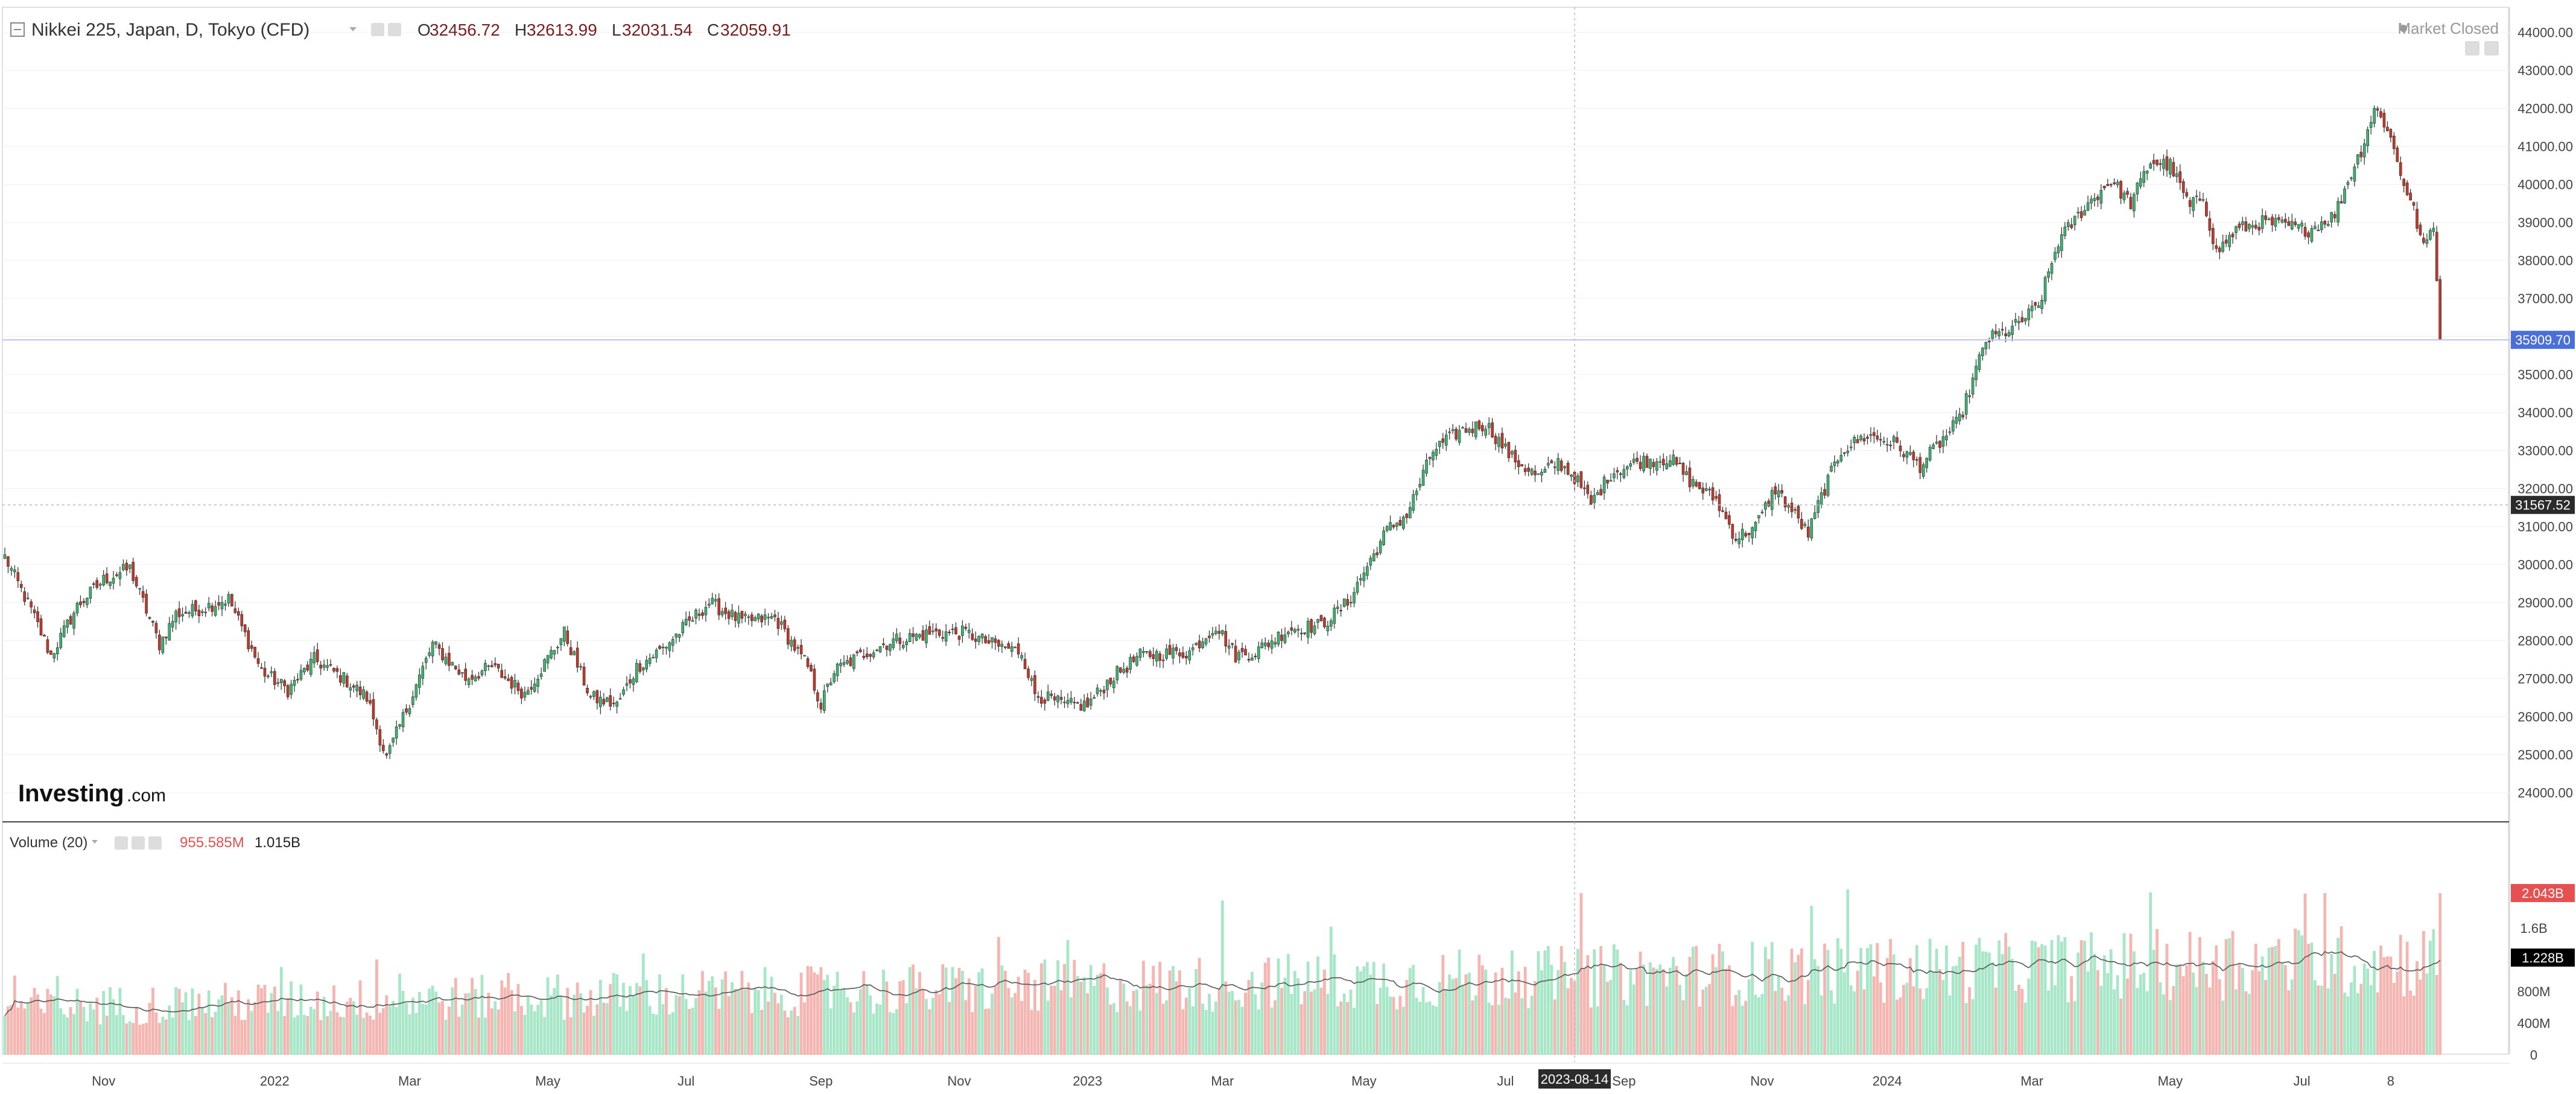 The image size is (2576, 1094). What do you see at coordinates (1505, 1081) in the screenshot?
I see `time-tick-label: Jul` at bounding box center [1505, 1081].